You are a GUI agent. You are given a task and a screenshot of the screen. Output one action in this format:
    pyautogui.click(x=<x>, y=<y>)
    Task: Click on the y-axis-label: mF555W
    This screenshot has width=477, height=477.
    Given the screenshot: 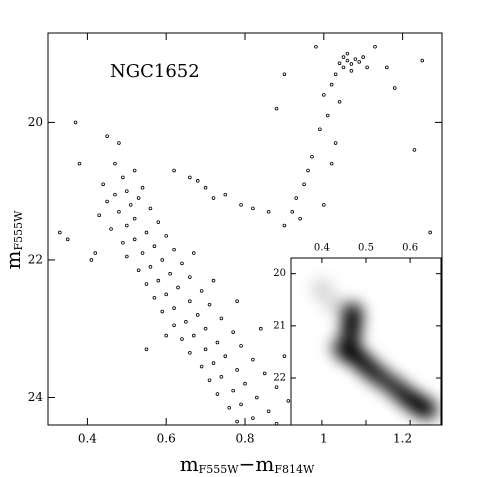 What is the action you would take?
    pyautogui.click(x=13, y=240)
    